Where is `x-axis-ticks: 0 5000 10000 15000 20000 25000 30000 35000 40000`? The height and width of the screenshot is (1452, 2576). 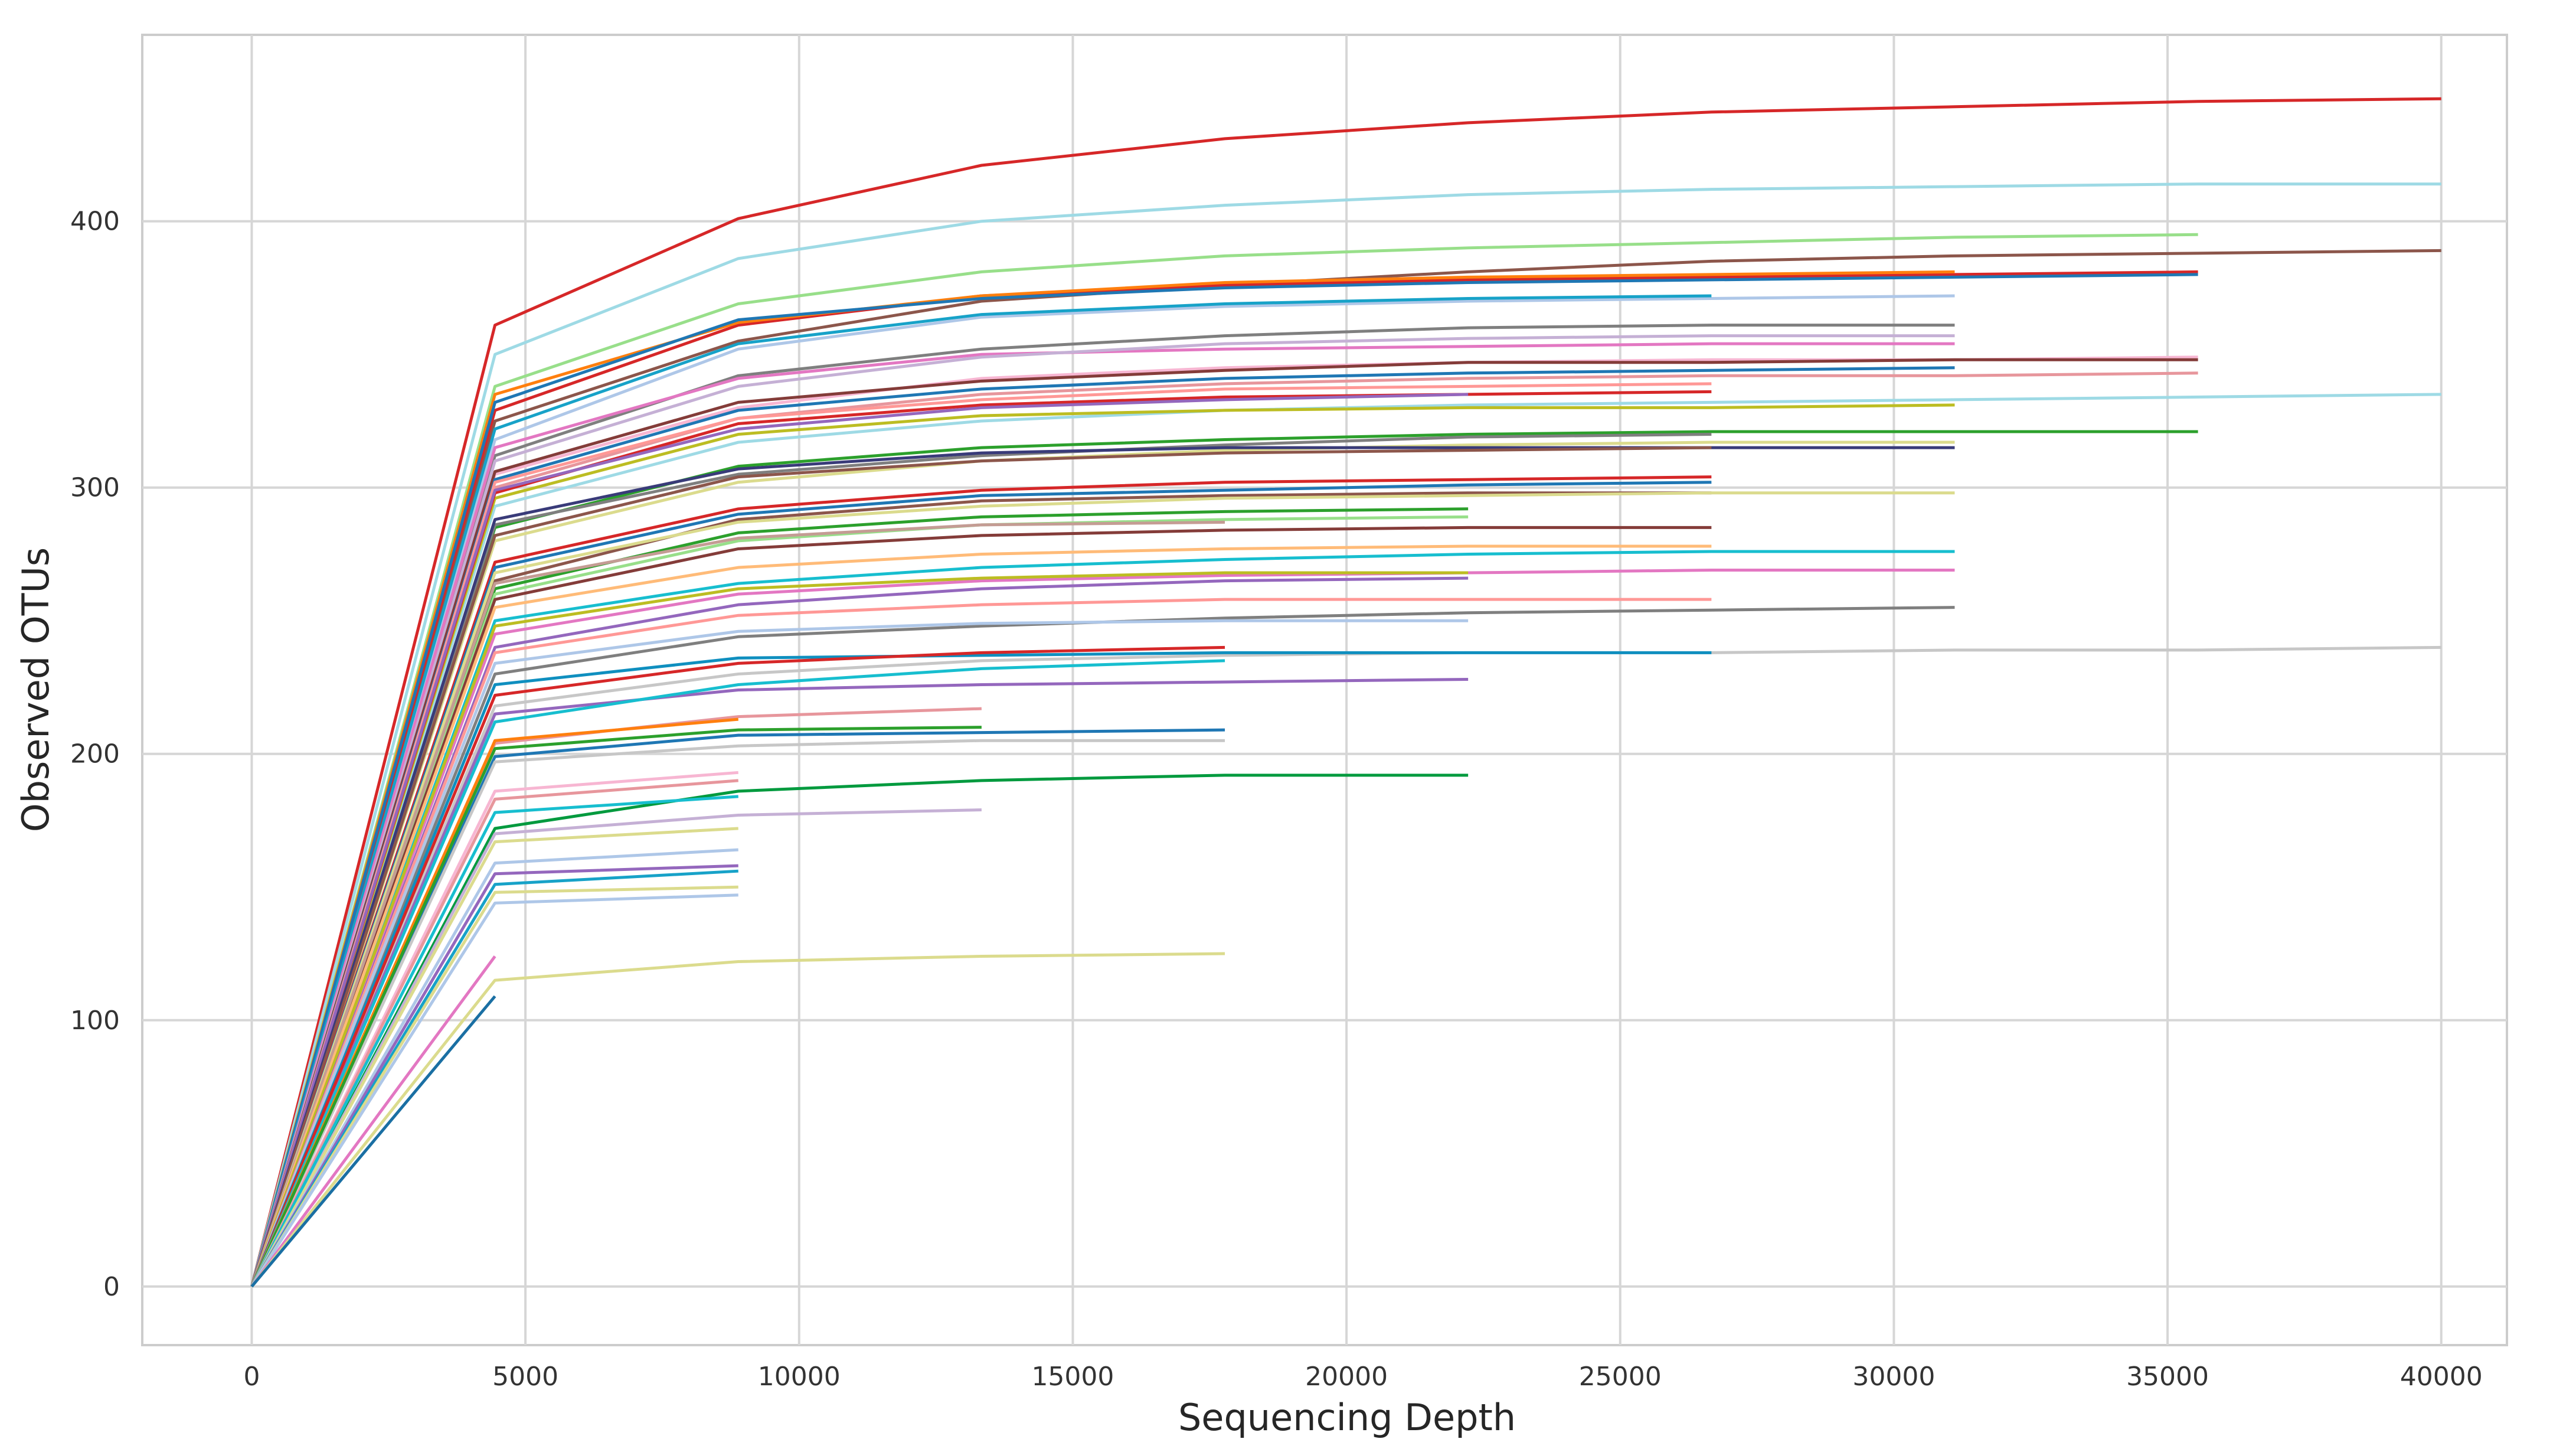 x-axis-ticks: 0 5000 10000 15000 20000 25000 30000 35000 40000 is located at coordinates (1362, 1377).